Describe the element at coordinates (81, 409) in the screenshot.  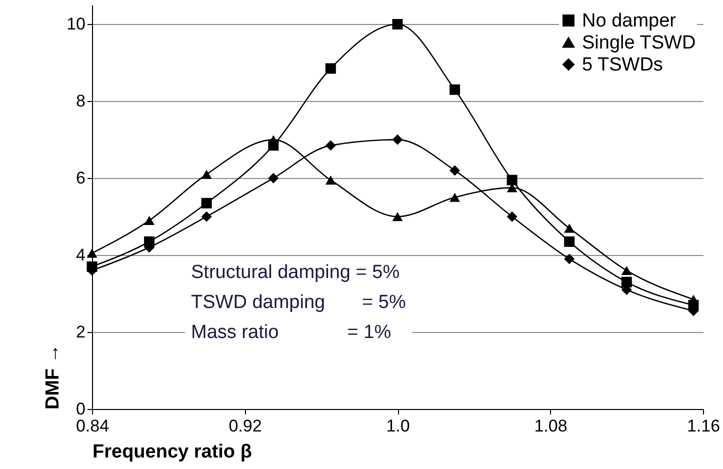
I see `y-tick-label: 0` at that location.